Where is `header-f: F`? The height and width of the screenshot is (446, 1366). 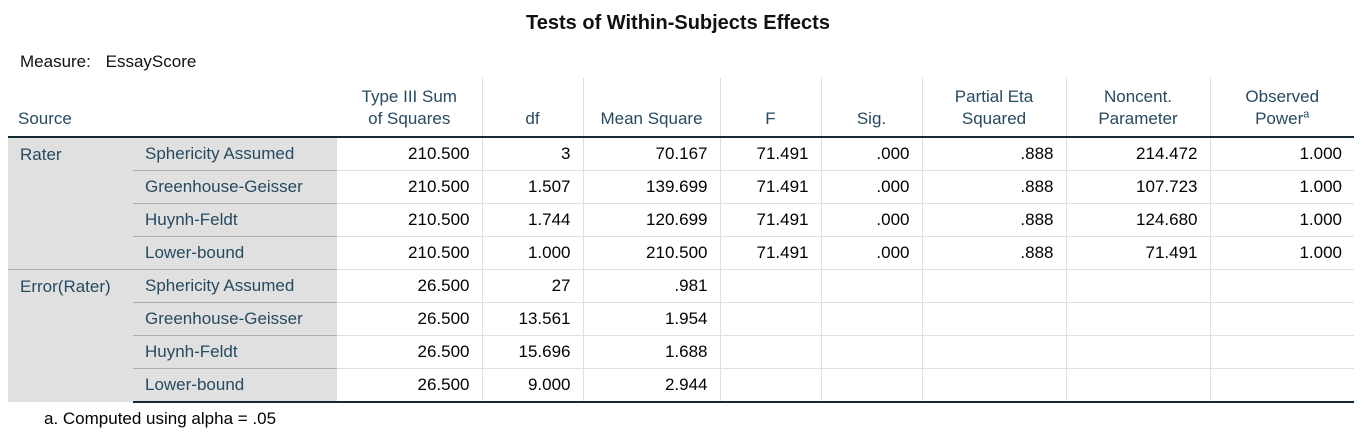 header-f: F is located at coordinates (770, 108).